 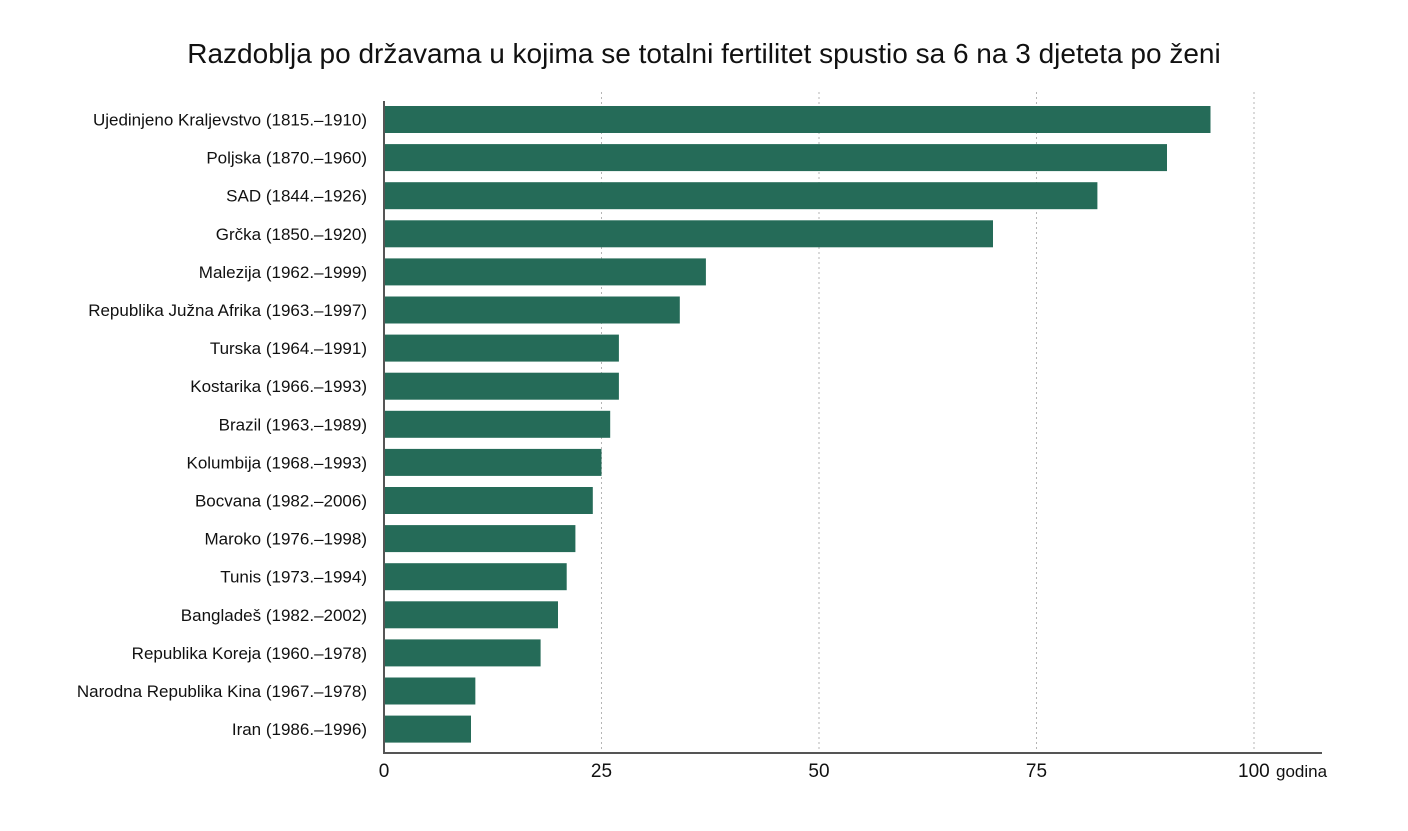 I want to click on category-label: Poljska (1870.–1960), so click(x=286, y=158).